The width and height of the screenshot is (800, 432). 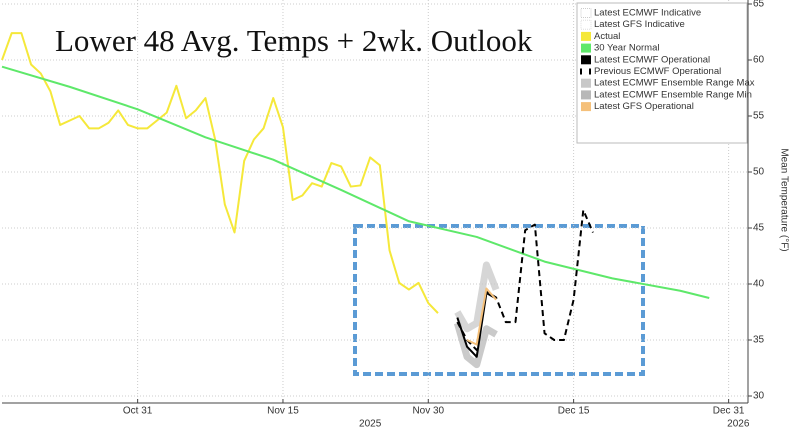 I want to click on x-tick-label: Dec 31, so click(x=729, y=411).